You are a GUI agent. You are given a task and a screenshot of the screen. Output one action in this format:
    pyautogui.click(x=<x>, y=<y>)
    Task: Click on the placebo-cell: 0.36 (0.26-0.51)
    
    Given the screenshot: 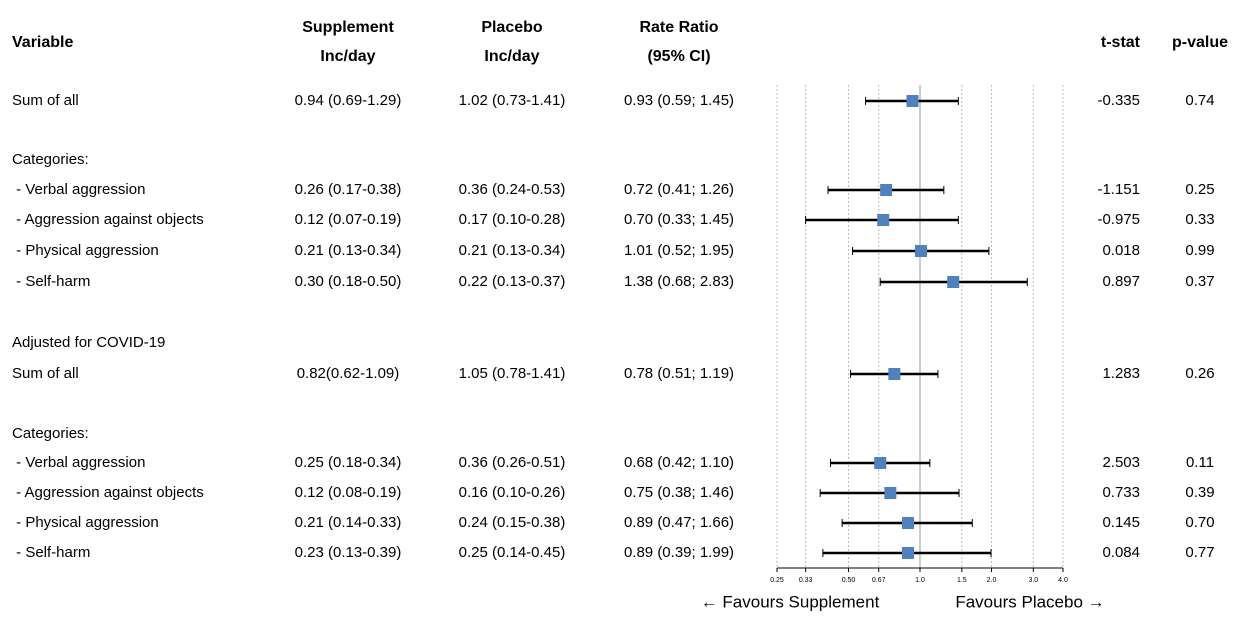 What is the action you would take?
    pyautogui.click(x=512, y=462)
    